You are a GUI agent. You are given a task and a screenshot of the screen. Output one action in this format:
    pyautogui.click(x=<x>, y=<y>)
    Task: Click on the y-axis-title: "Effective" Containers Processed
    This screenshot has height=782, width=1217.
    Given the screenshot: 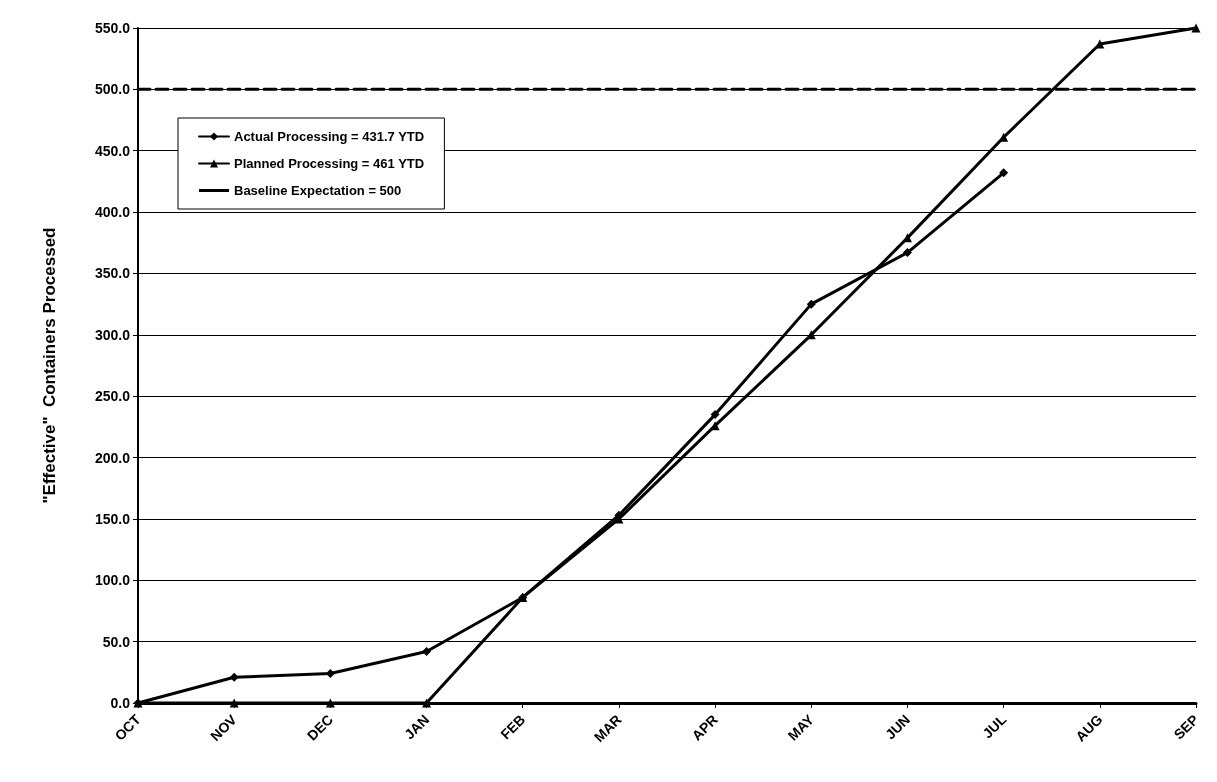 What is the action you would take?
    pyautogui.click(x=49, y=365)
    